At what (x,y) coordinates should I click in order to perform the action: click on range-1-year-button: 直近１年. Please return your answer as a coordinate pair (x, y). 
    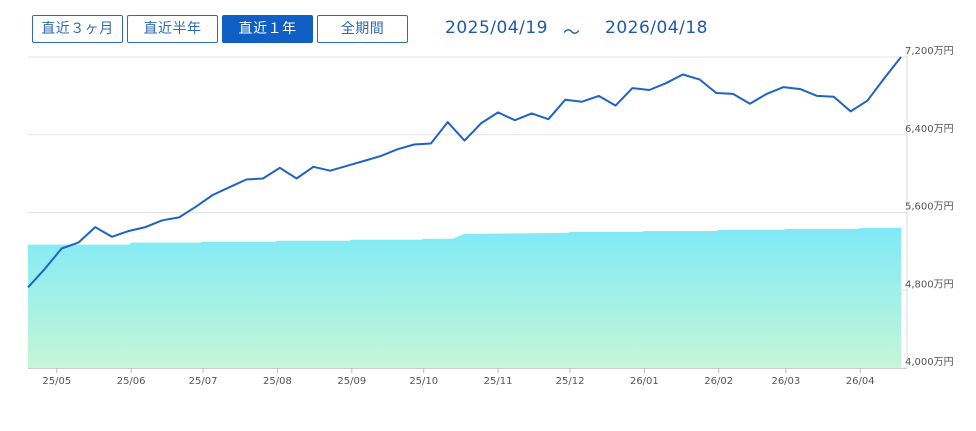
    Looking at the image, I should click on (267, 29).